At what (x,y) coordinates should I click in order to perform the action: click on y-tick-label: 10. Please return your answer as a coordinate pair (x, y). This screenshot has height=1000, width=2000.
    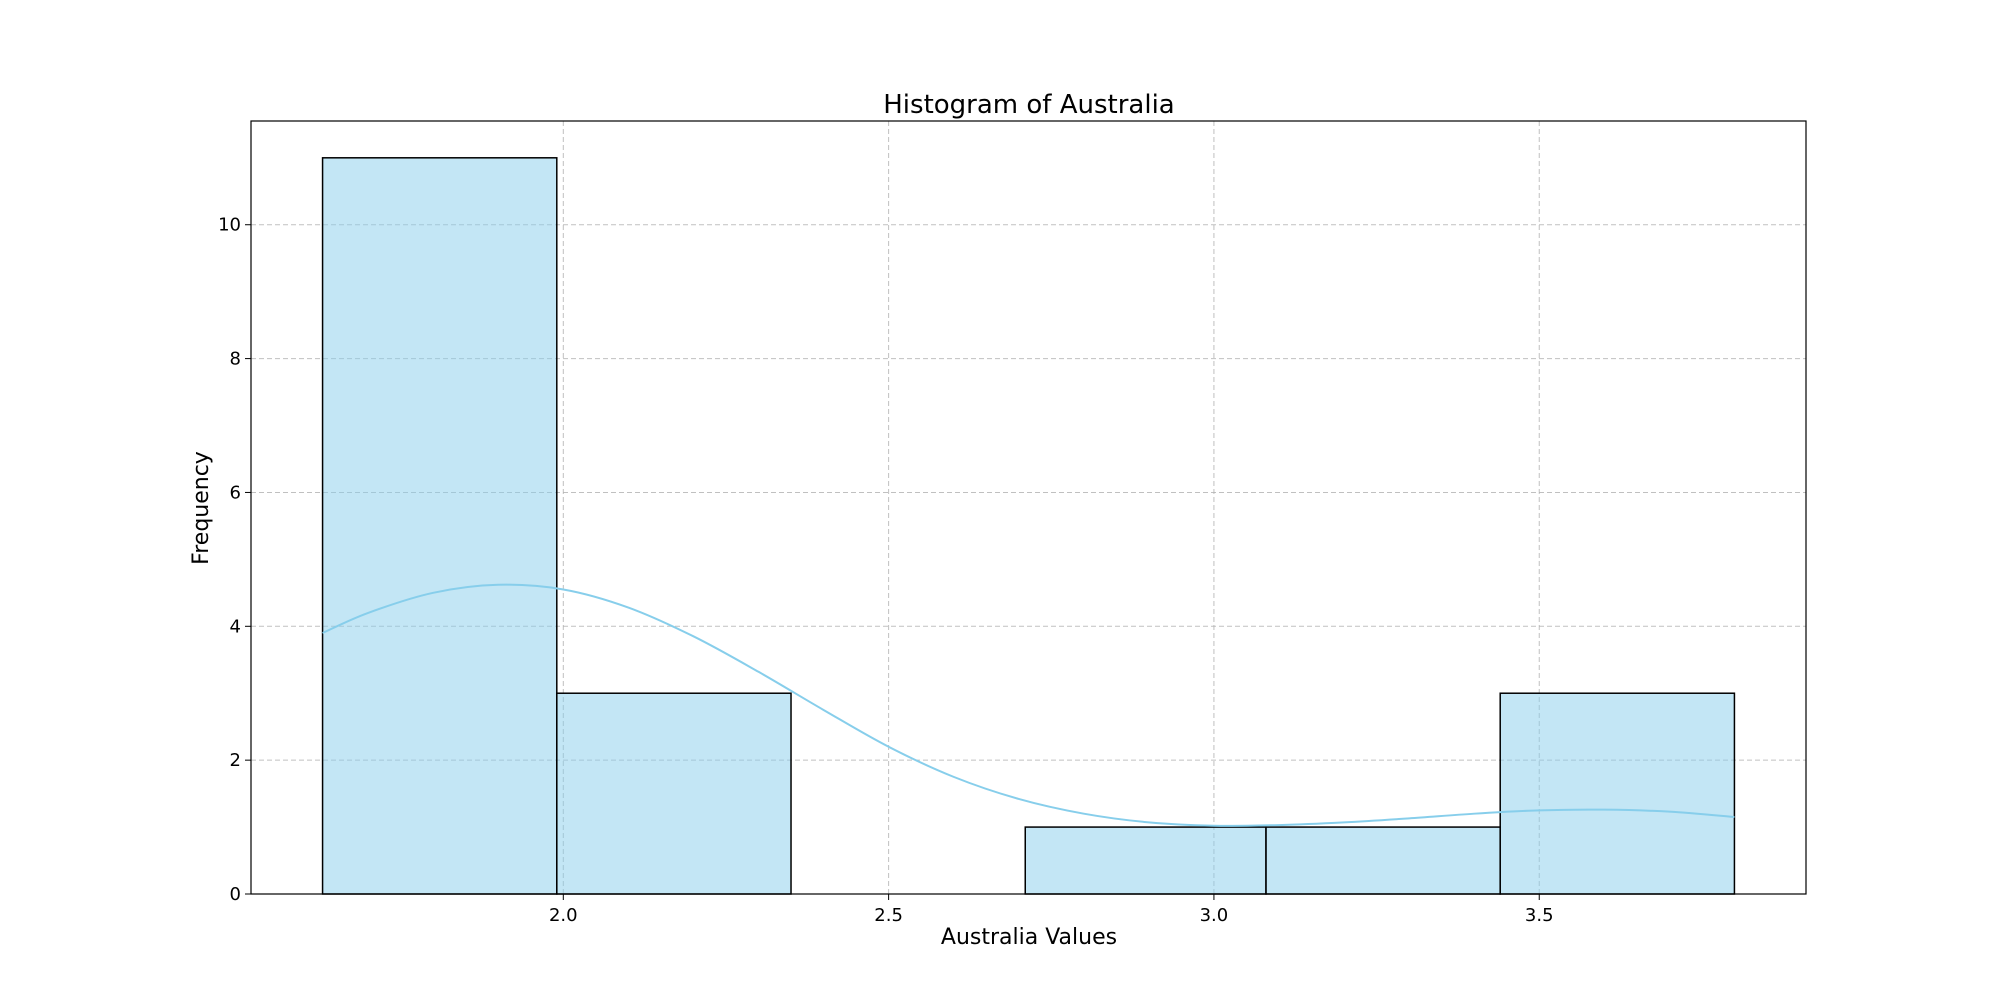
    Looking at the image, I should click on (229, 225).